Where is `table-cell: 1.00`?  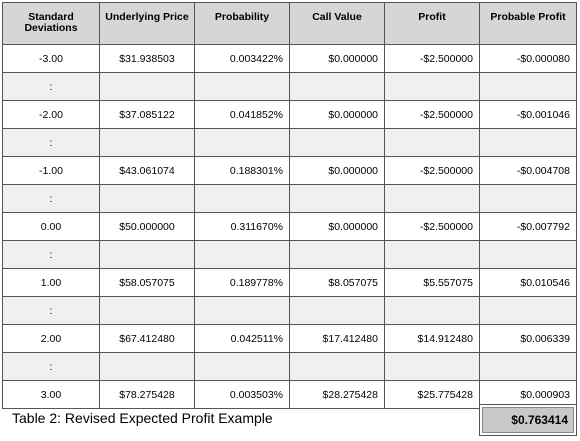
table-cell: 1.00 is located at coordinates (51, 282).